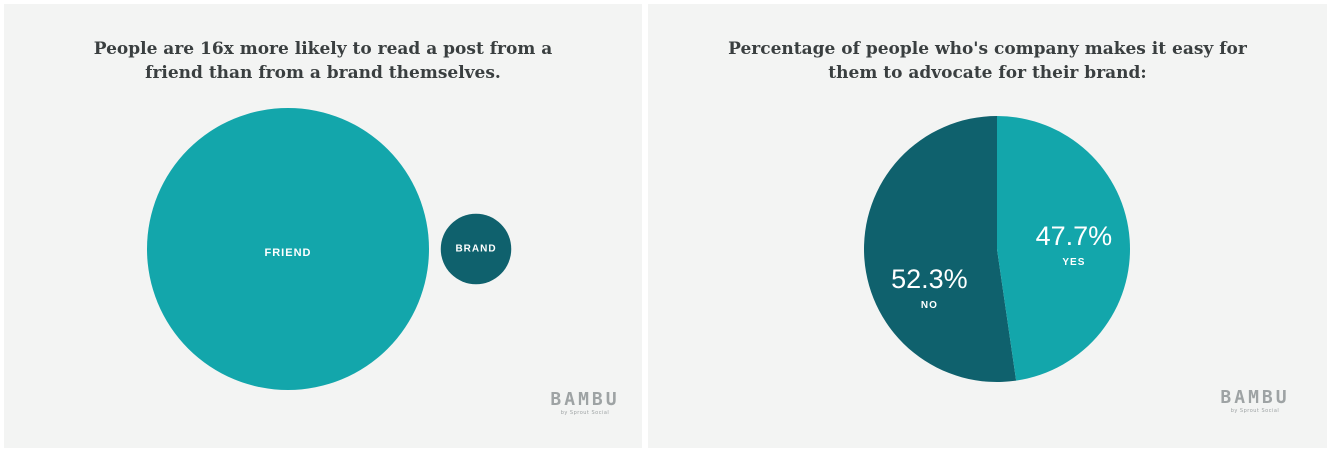 The width and height of the screenshot is (1331, 455). Describe the element at coordinates (929, 305) in the screenshot. I see `no-label: NO` at that location.